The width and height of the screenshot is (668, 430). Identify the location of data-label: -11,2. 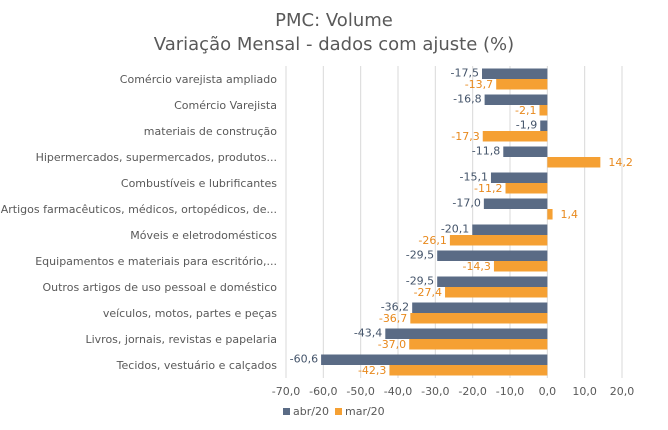
(488, 188).